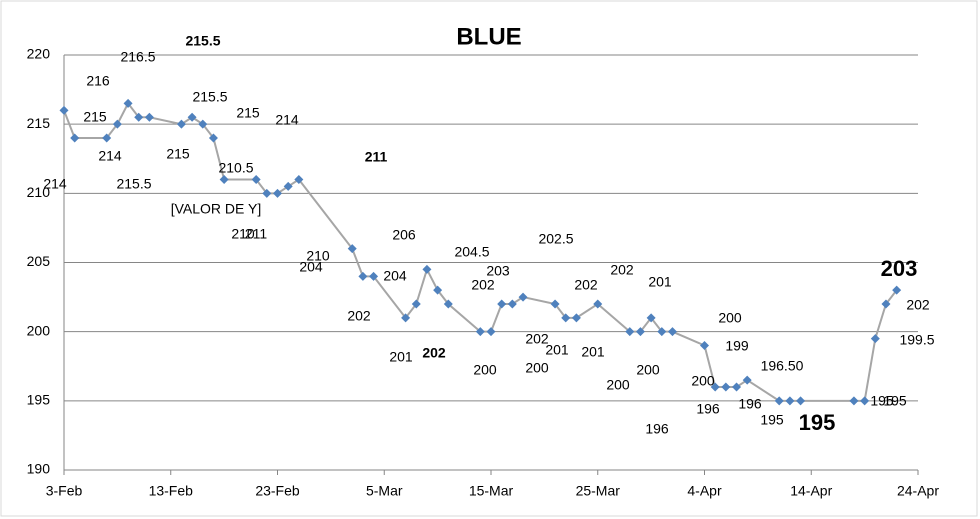 The image size is (980, 519). I want to click on y-tick-label: 210, so click(39, 192).